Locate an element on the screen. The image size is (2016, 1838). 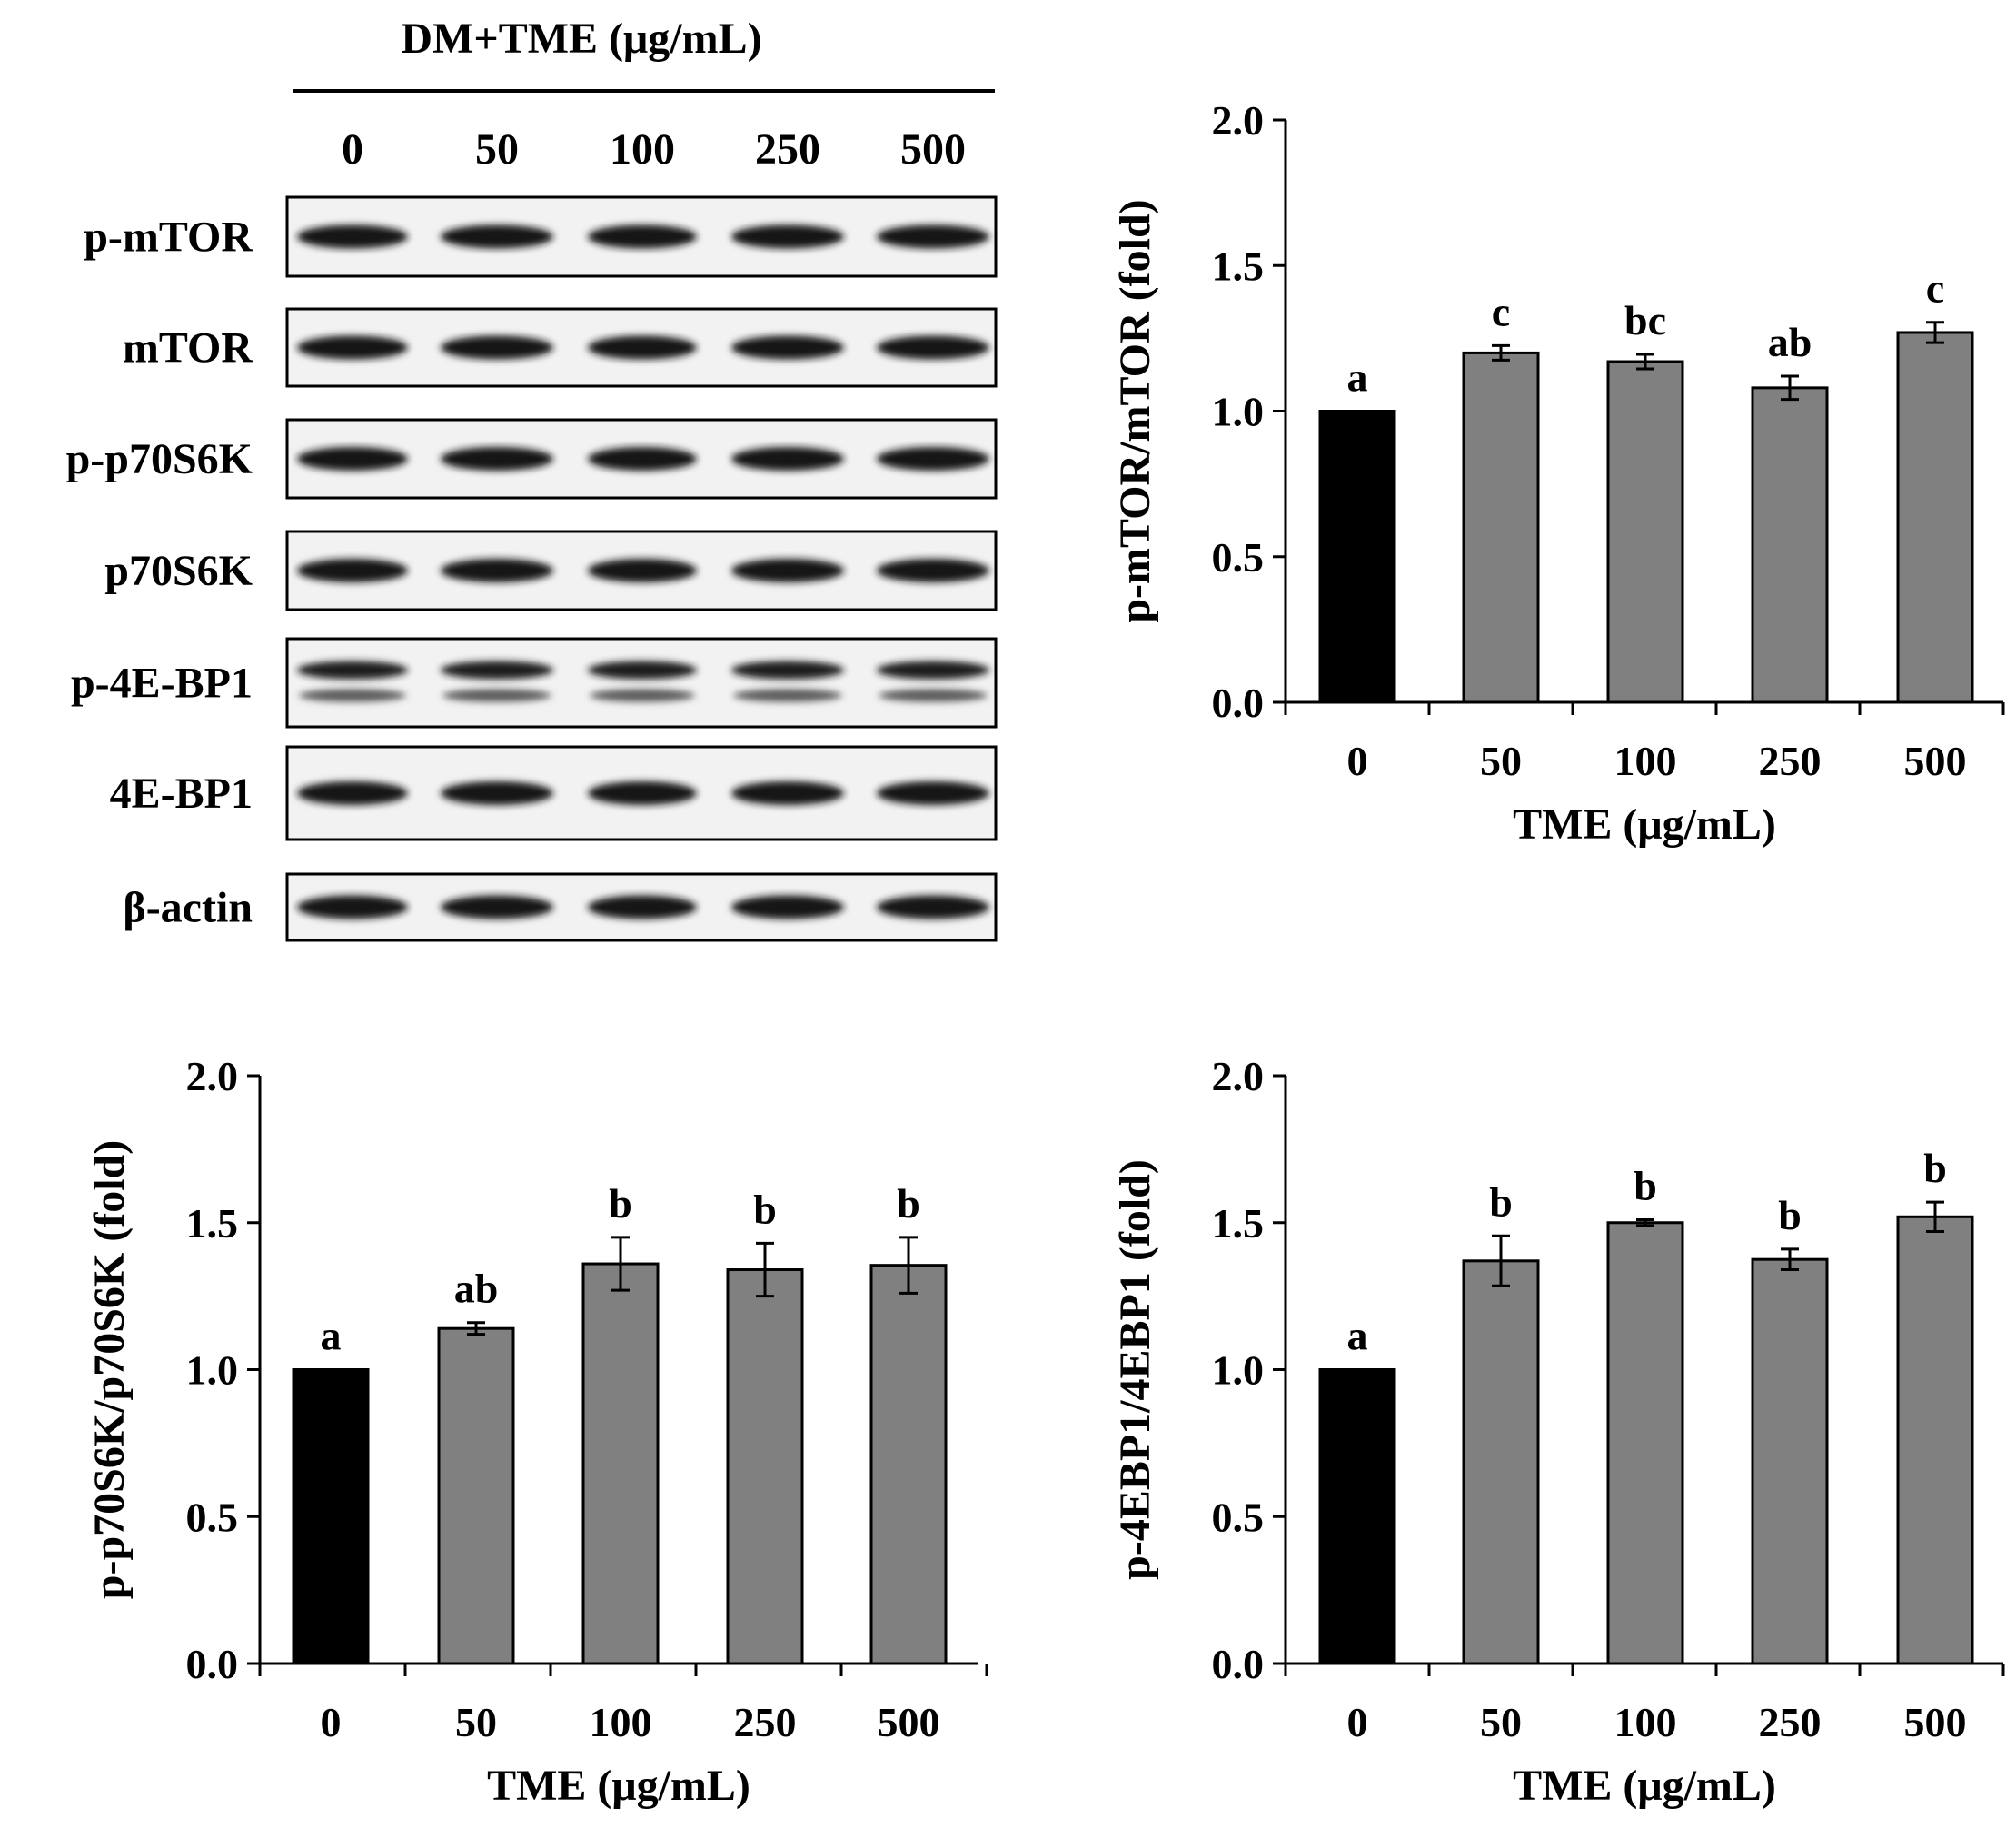
lane-label: 0 is located at coordinates (352, 149).